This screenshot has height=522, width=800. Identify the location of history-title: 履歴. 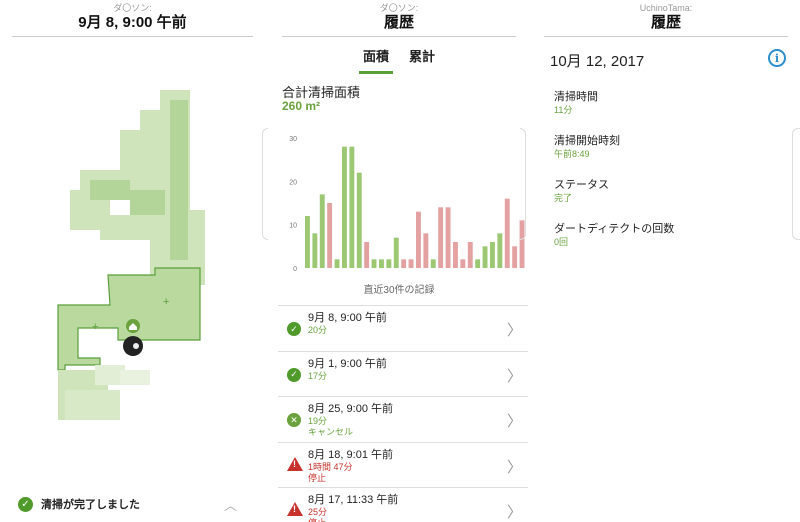
(398, 22).